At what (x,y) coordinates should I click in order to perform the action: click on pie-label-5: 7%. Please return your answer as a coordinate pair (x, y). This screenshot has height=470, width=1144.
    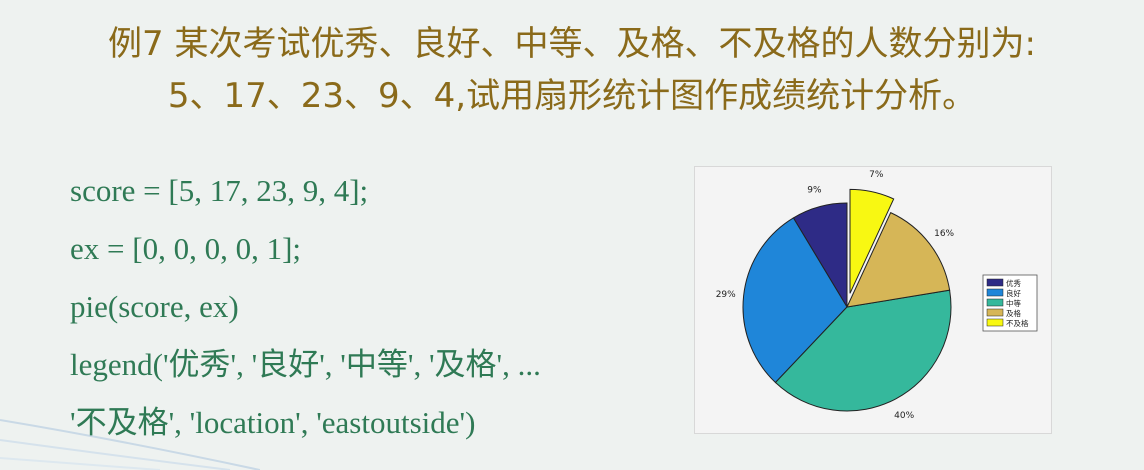
    Looking at the image, I should click on (876, 175).